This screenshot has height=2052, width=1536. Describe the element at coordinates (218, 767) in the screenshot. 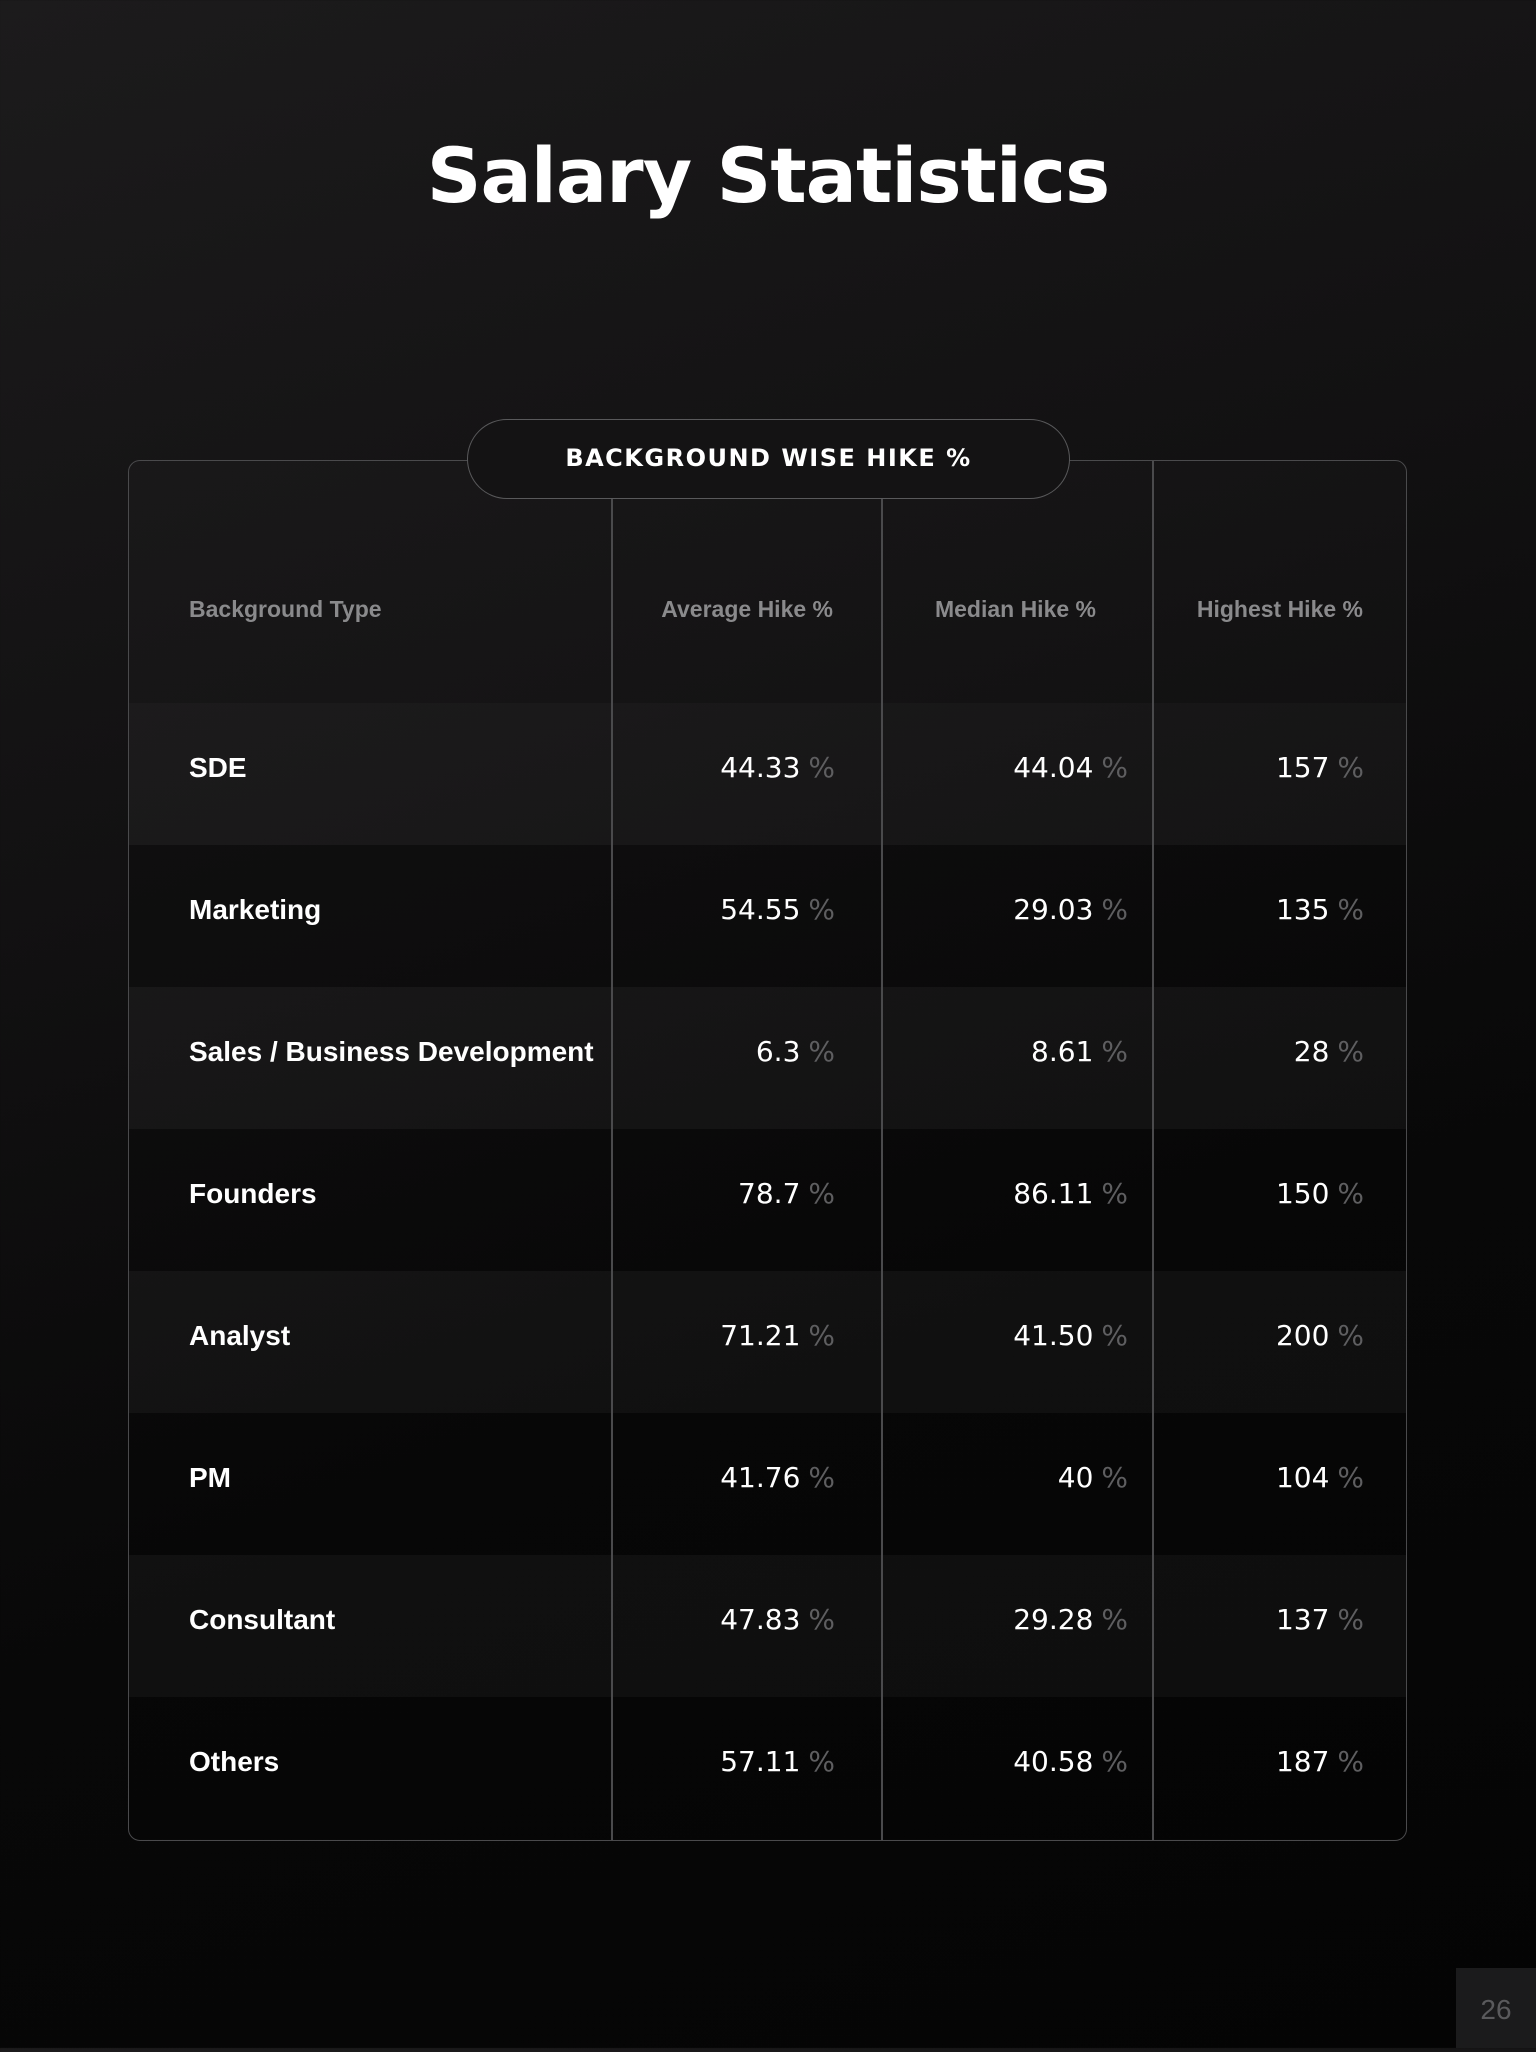

I see `background-type-cell: SDE` at that location.